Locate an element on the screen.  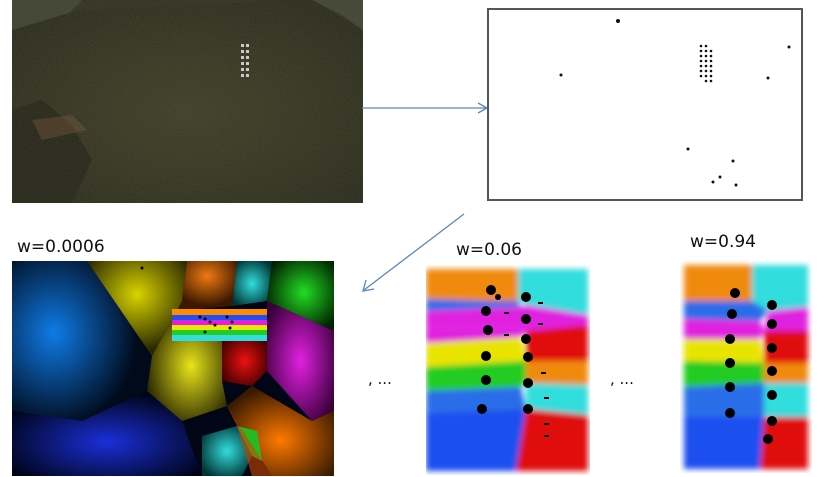
weight-label-3: w=0.94 is located at coordinates (723, 242).